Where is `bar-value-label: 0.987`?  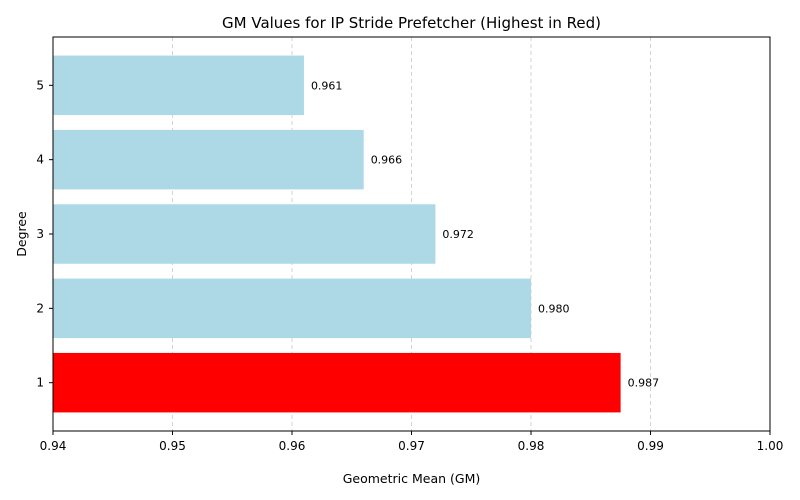 bar-value-label: 0.987 is located at coordinates (644, 383).